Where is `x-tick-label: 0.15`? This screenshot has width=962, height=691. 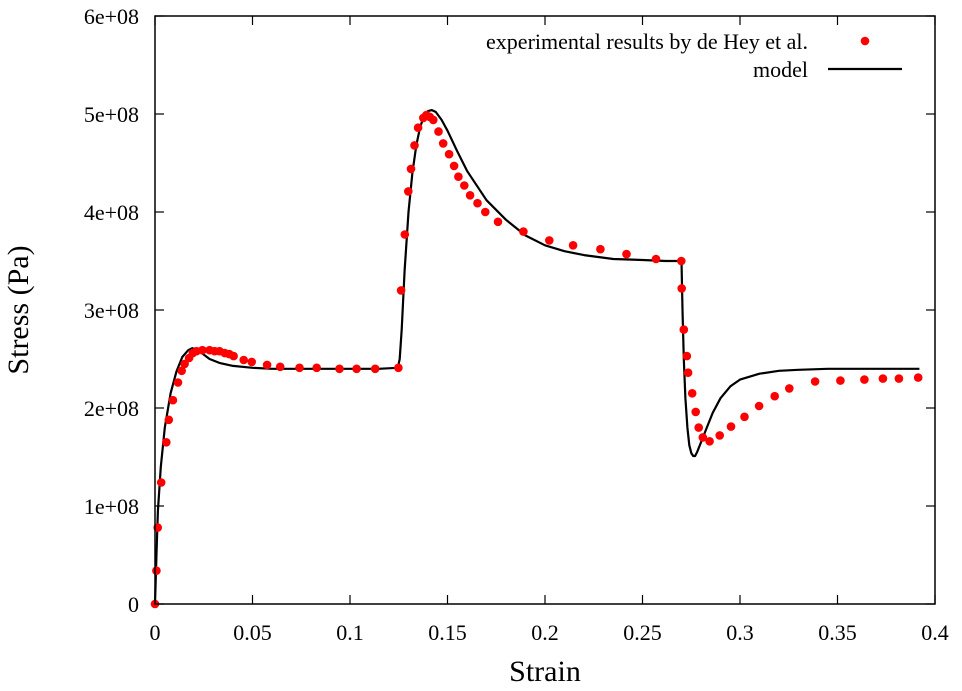
x-tick-label: 0.15 is located at coordinates (447, 632).